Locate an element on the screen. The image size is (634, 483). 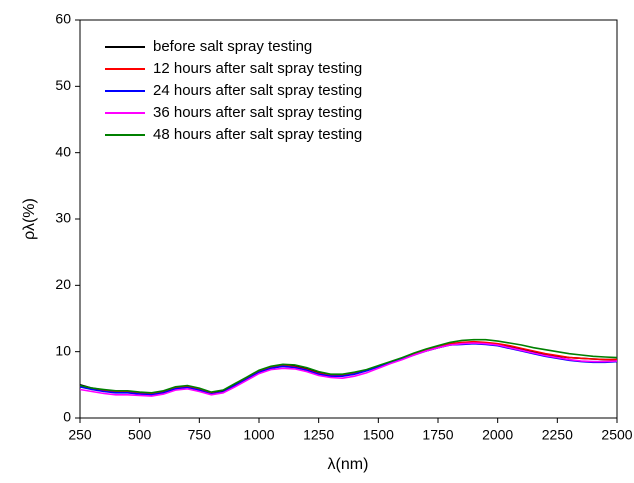
x-tick-label: 500 is located at coordinates (140, 435).